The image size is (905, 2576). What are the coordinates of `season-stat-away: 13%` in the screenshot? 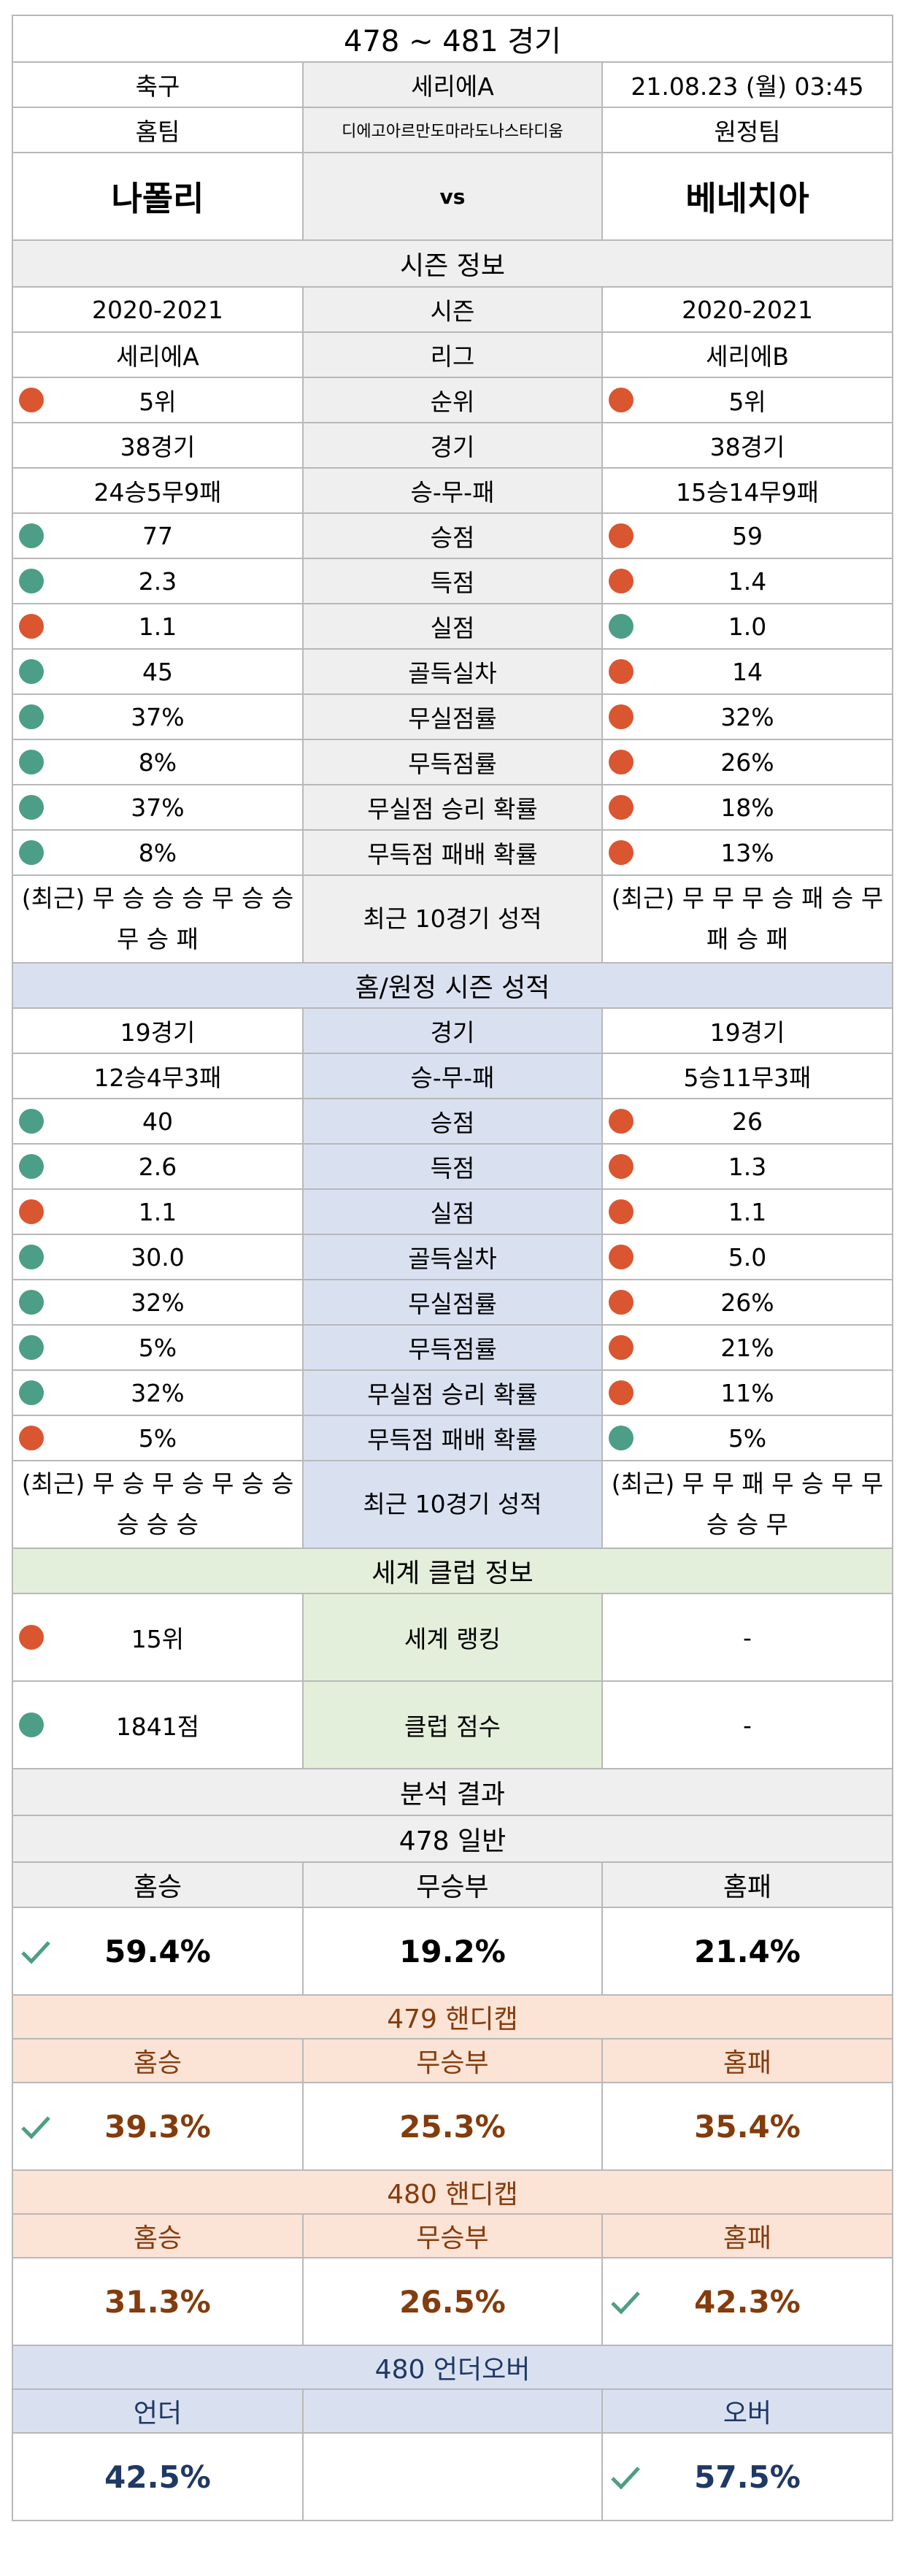 It's located at (747, 852).